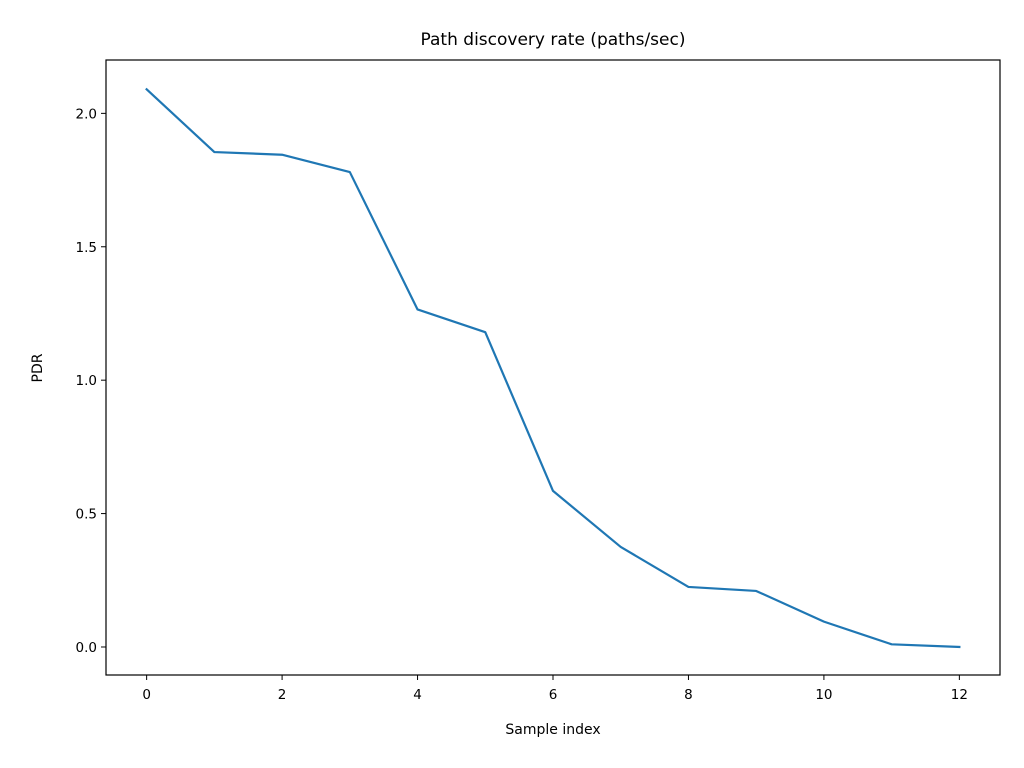  Describe the element at coordinates (688, 695) in the screenshot. I see `x-tick-label: 8` at that location.